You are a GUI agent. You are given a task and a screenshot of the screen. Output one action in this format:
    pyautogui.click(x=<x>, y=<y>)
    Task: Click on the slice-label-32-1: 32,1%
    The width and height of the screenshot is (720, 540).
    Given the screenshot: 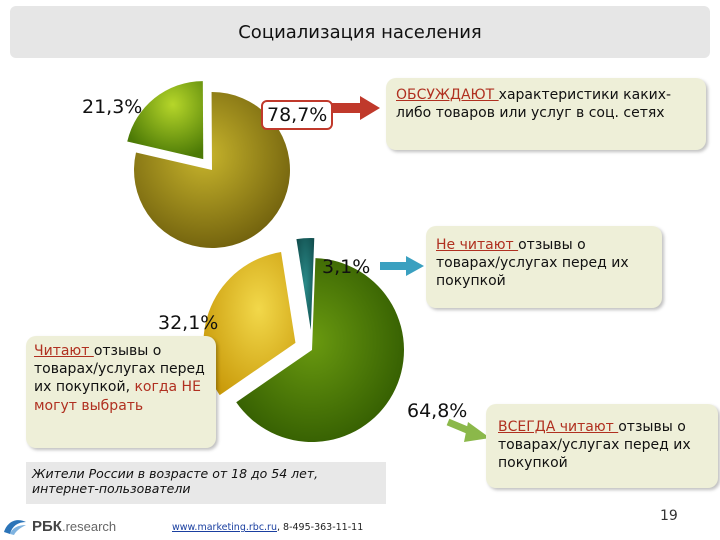 What is the action you would take?
    pyautogui.click(x=188, y=323)
    